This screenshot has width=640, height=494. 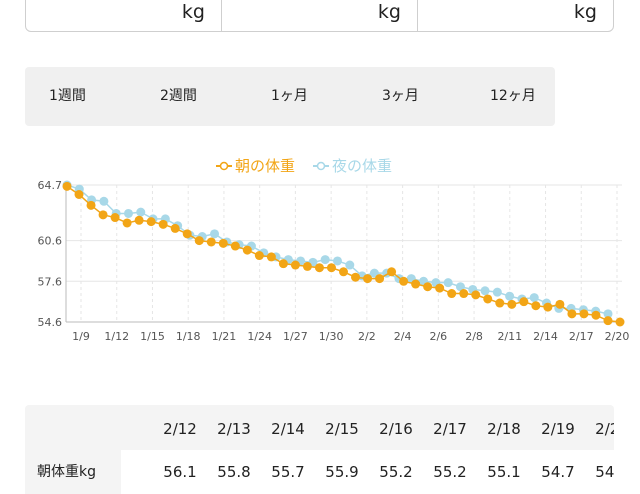 What do you see at coordinates (319, 427) in the screenshot?
I see `table-header-row: 2/12 2/13 2/14 2/15 2/16 2/17 2/18 2/19 2/20` at bounding box center [319, 427].